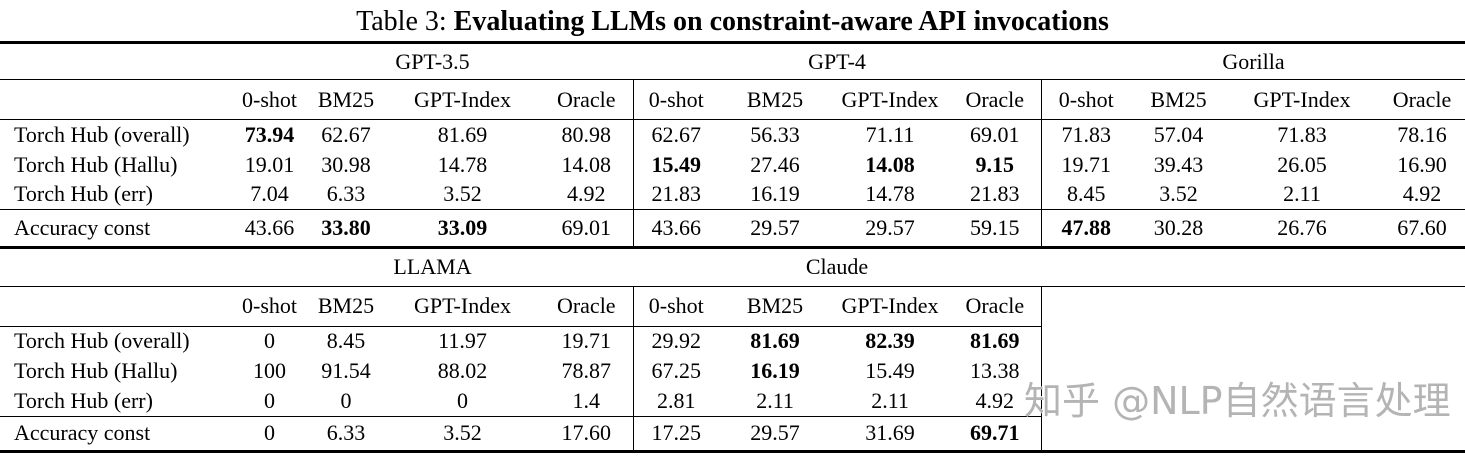  What do you see at coordinates (462, 341) in the screenshot?
I see `data-cell: 11.97` at bounding box center [462, 341].